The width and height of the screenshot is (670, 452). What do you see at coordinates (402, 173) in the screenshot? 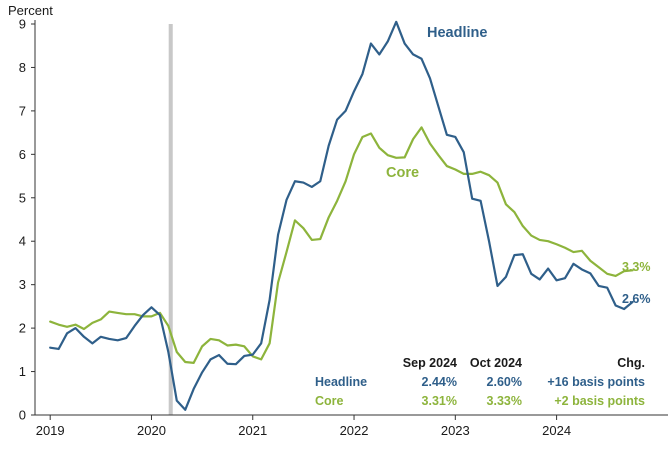
I see `series-label-core: Core` at bounding box center [402, 173].